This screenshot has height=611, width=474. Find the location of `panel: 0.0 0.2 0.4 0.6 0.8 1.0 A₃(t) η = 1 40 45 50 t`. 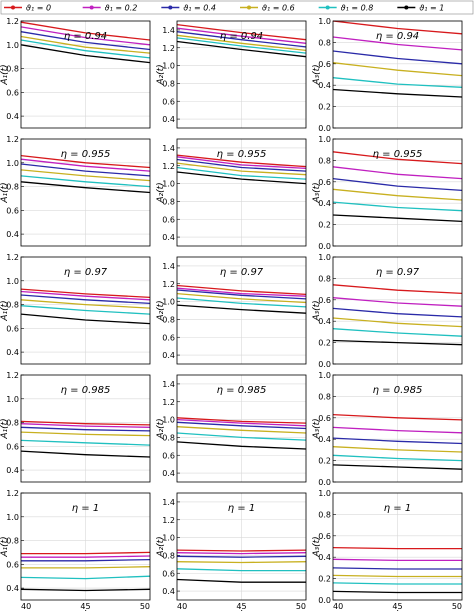

panel: 0.0 0.2 0.4 0.6 0.8 1.0 A₃(t) η = 1 40 45 50 t is located at coordinates (387, 550).